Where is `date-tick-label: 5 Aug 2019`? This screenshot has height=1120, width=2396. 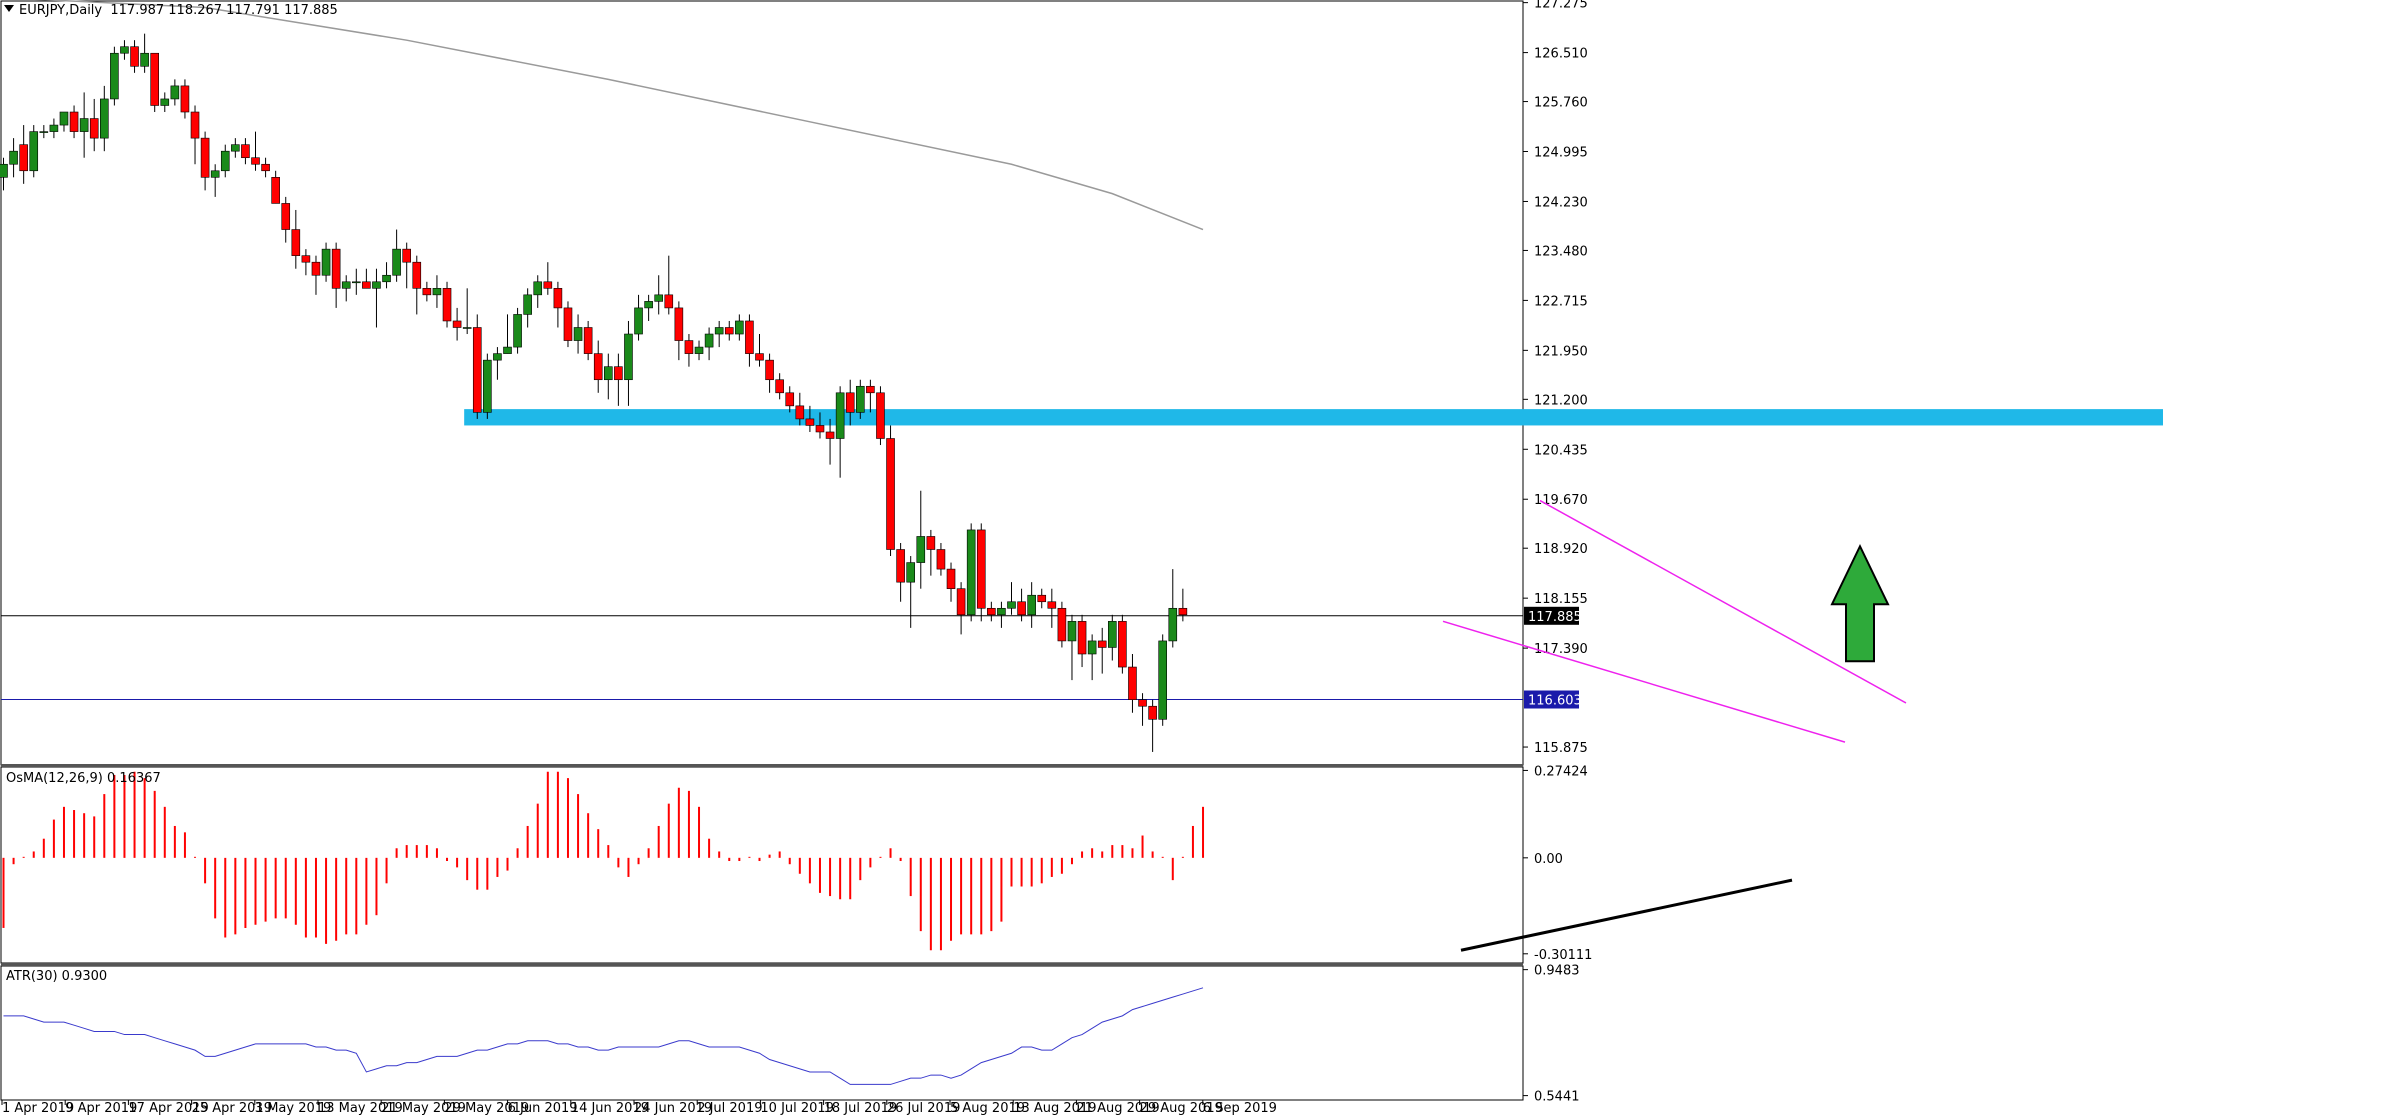 date-tick-label: 5 Aug 2019 is located at coordinates (987, 1108).